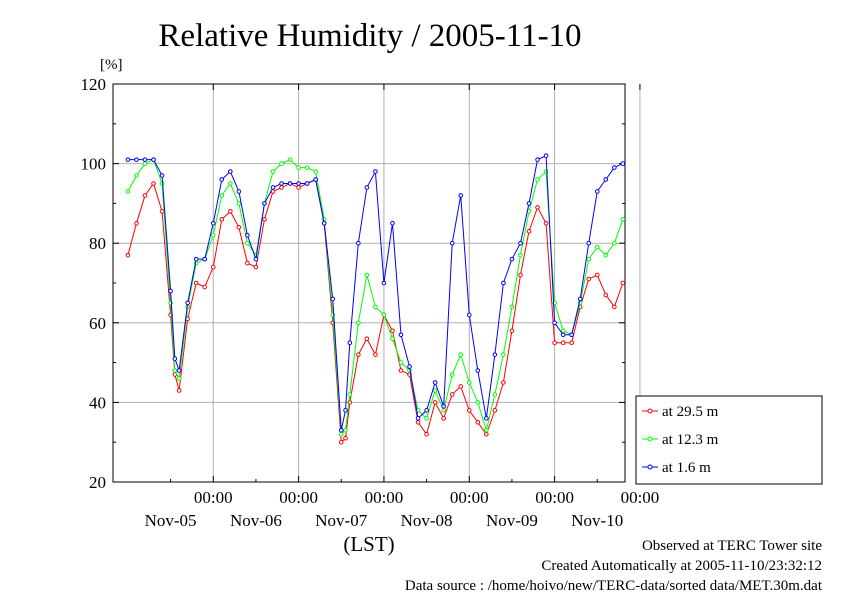 The height and width of the screenshot is (595, 842). I want to click on x-tick-date-label: Nov-10, so click(597, 520).